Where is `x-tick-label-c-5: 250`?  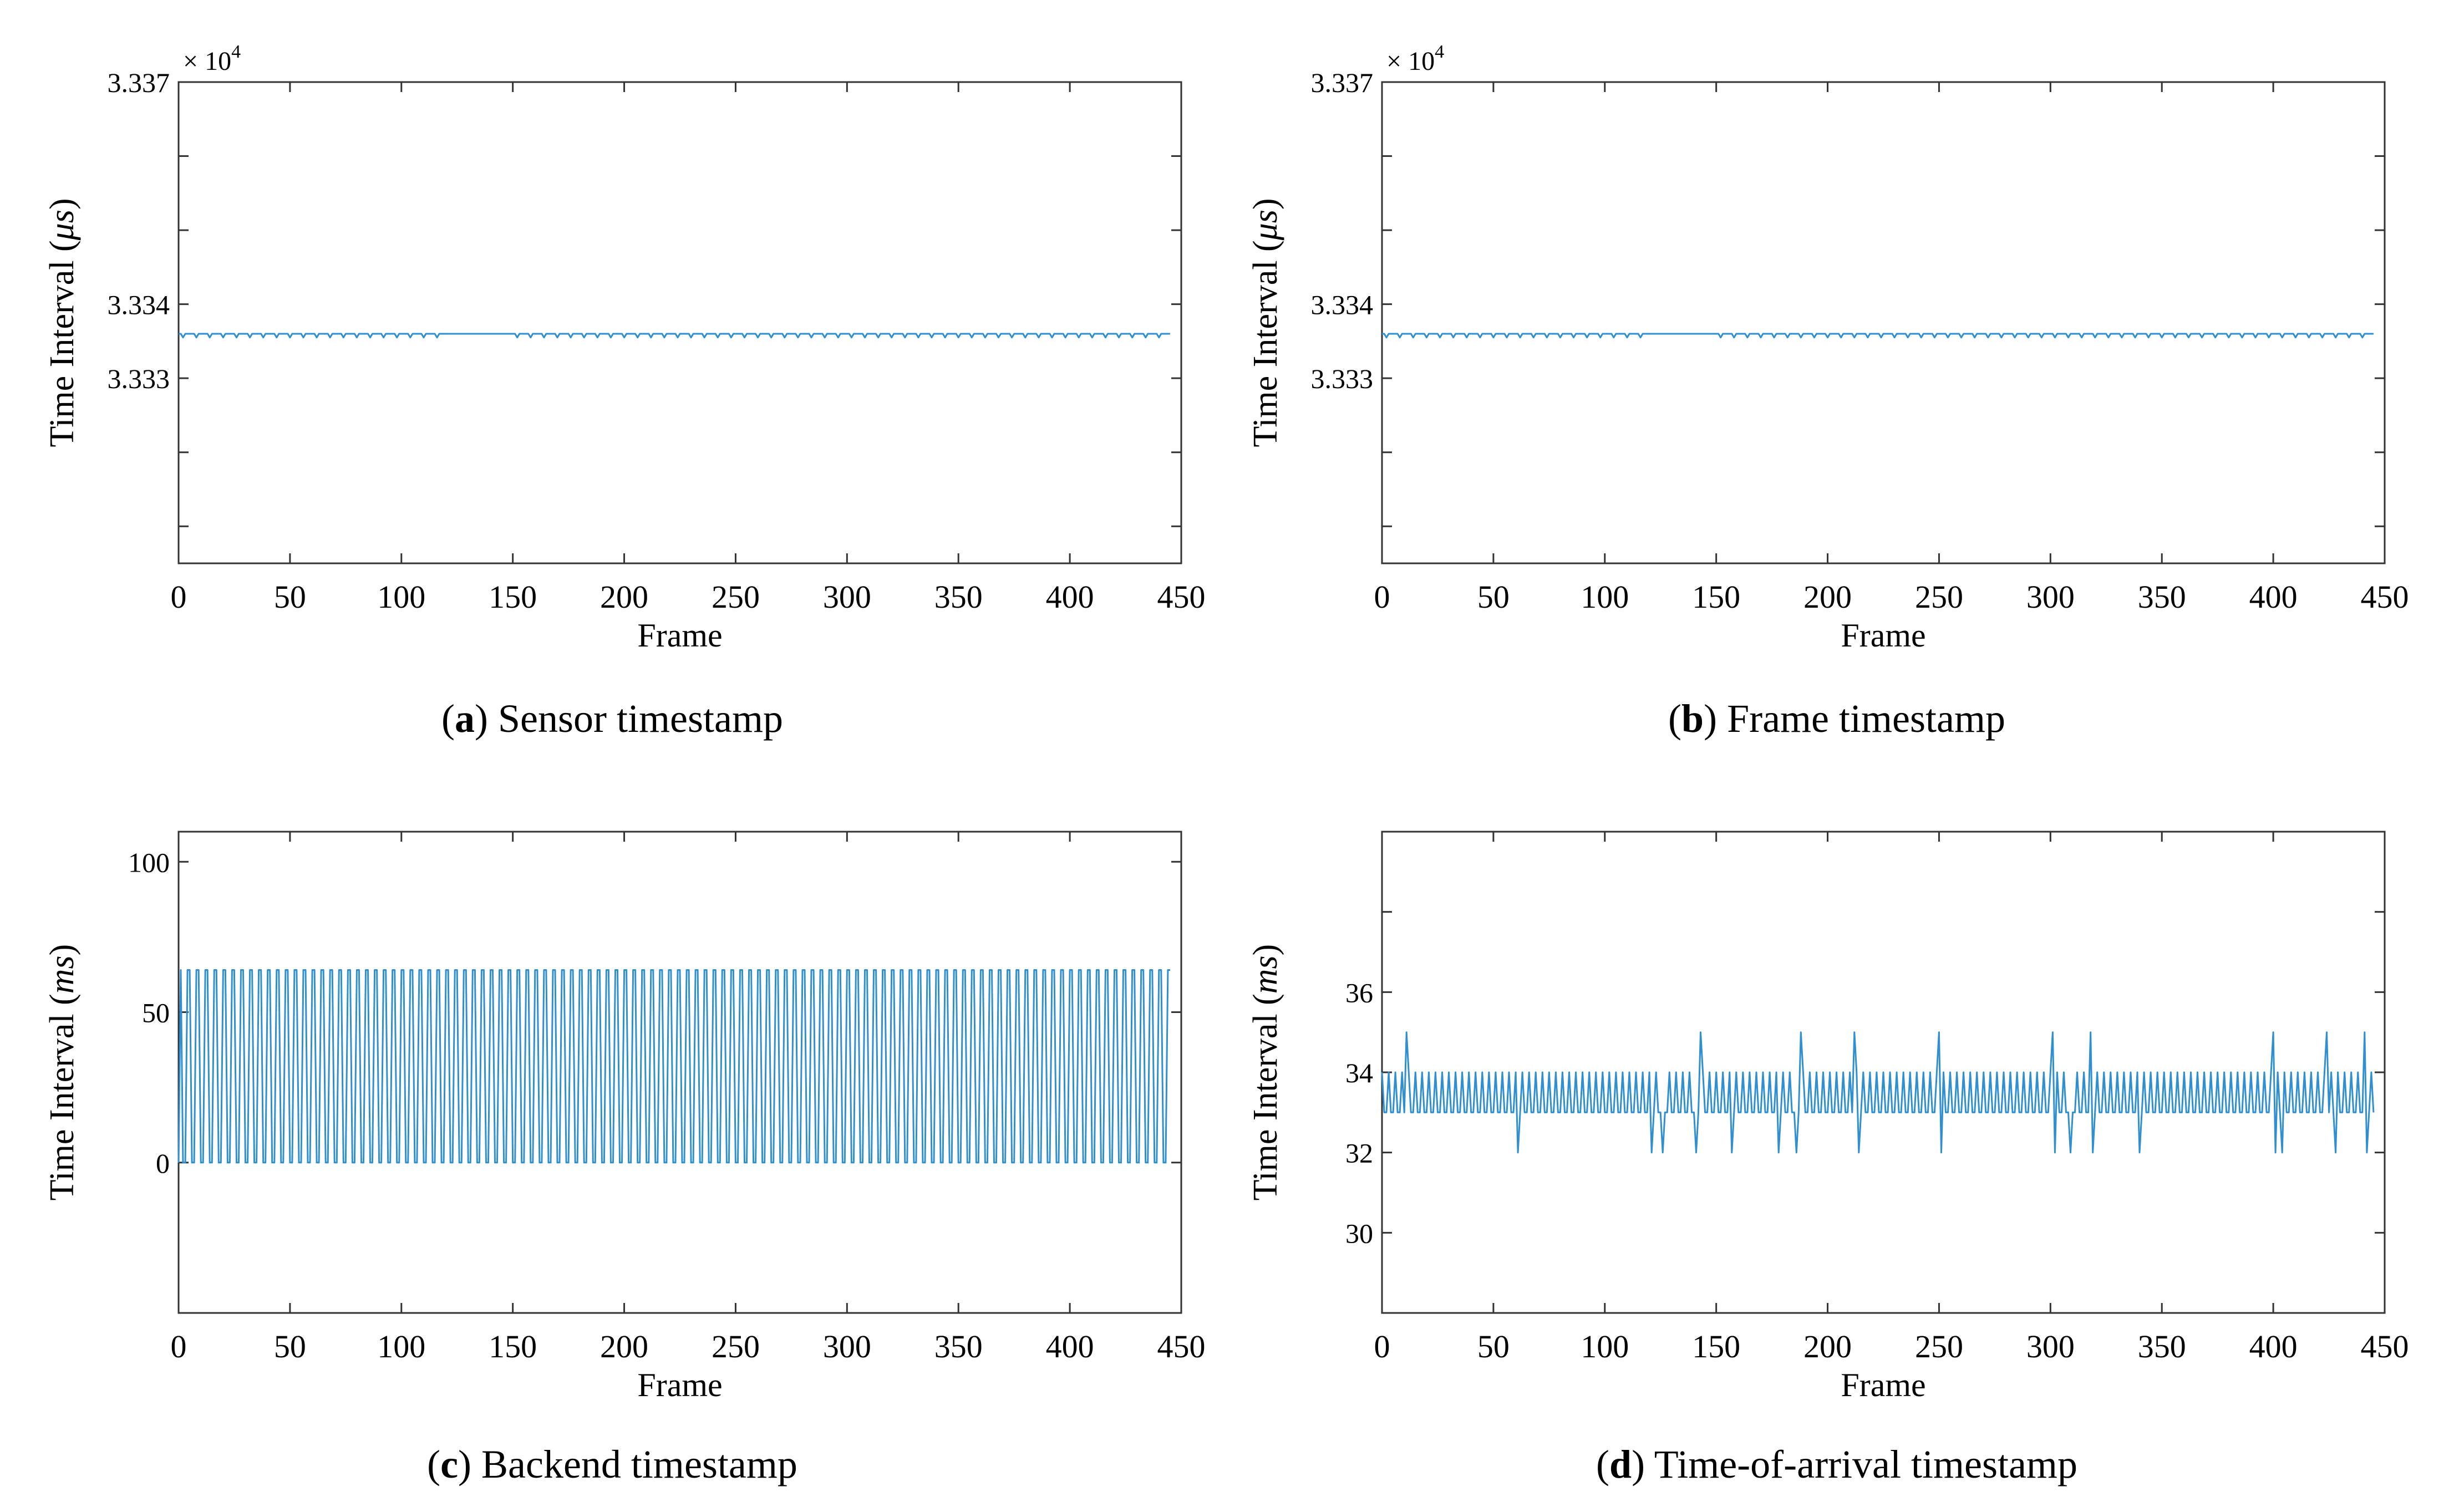 x-tick-label-c-5: 250 is located at coordinates (736, 1346).